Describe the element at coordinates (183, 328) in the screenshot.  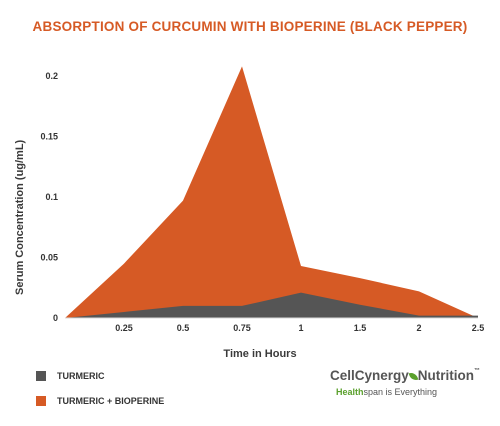
I see `x-tick-label: 0.5` at that location.